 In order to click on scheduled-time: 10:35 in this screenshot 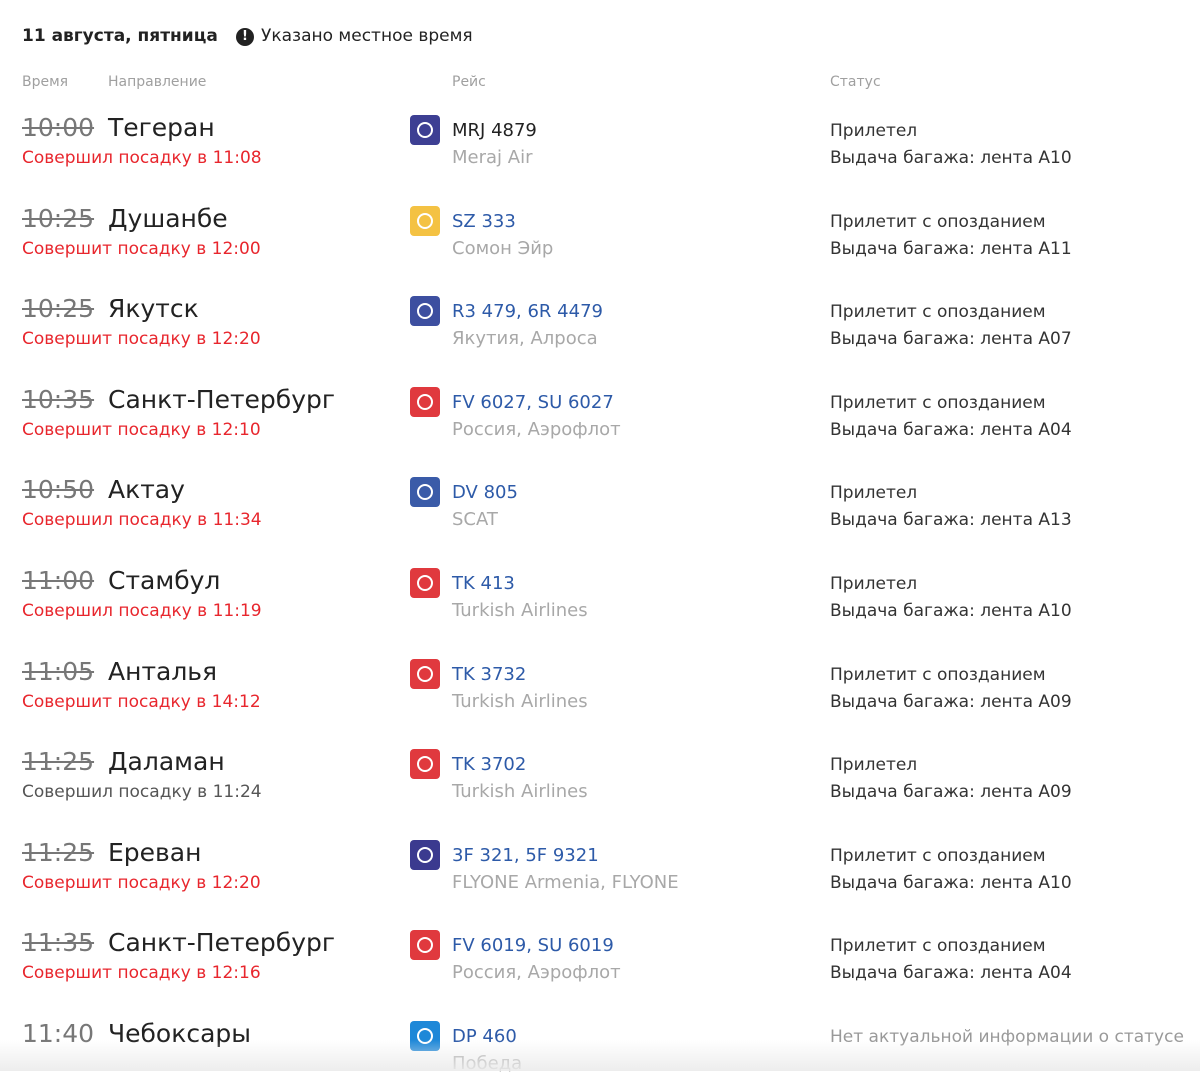, I will do `click(58, 399)`.